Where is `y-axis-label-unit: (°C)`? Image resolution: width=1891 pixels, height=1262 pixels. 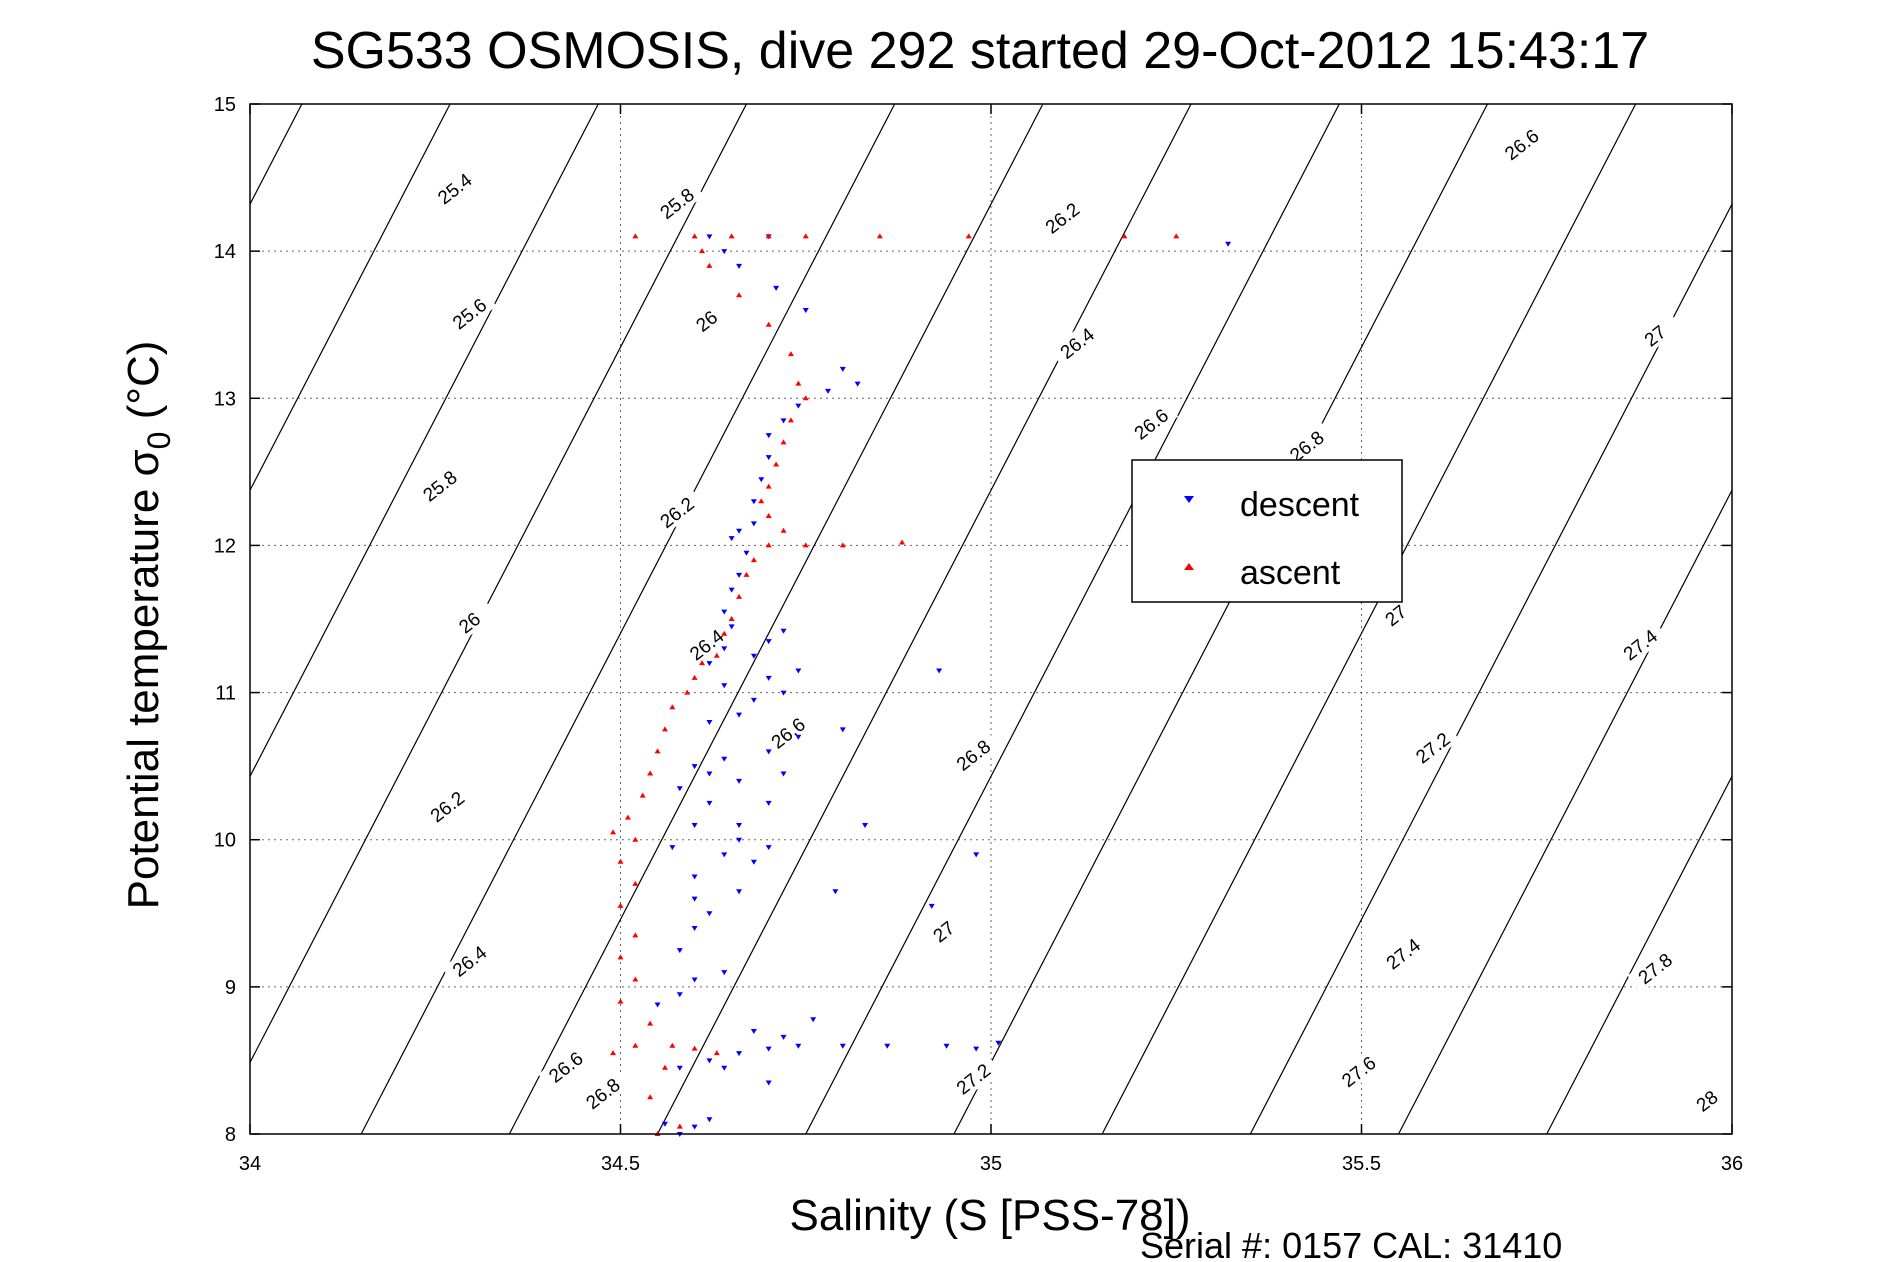 y-axis-label-unit: (°C) is located at coordinates (143, 386).